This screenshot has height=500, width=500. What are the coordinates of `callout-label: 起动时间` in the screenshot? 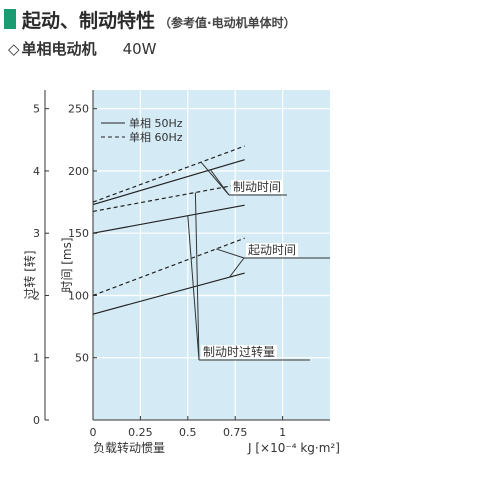 It's located at (272, 250).